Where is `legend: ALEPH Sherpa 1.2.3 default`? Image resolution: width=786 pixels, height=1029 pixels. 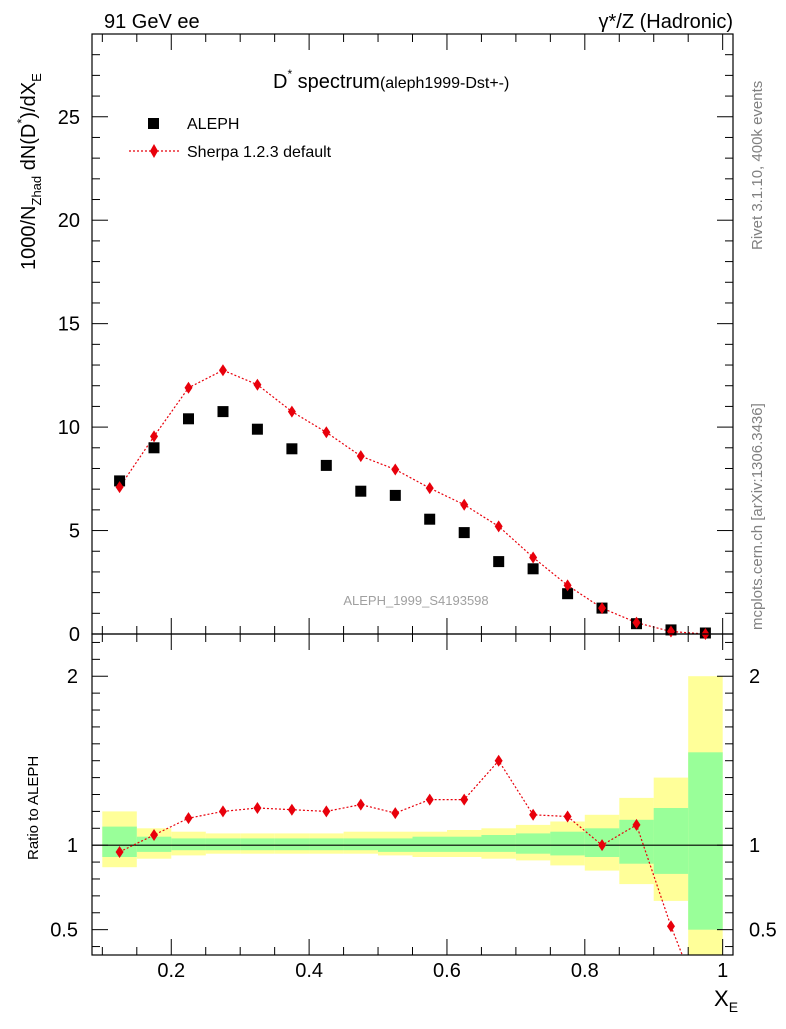
legend: ALEPH Sherpa 1.2.3 default is located at coordinates (230, 138).